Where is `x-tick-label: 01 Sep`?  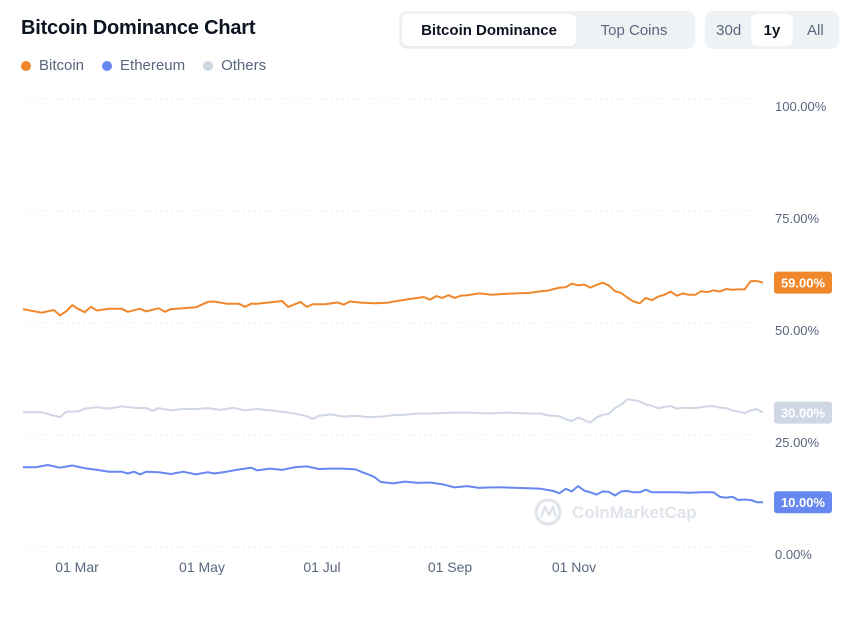 x-tick-label: 01 Sep is located at coordinates (450, 567).